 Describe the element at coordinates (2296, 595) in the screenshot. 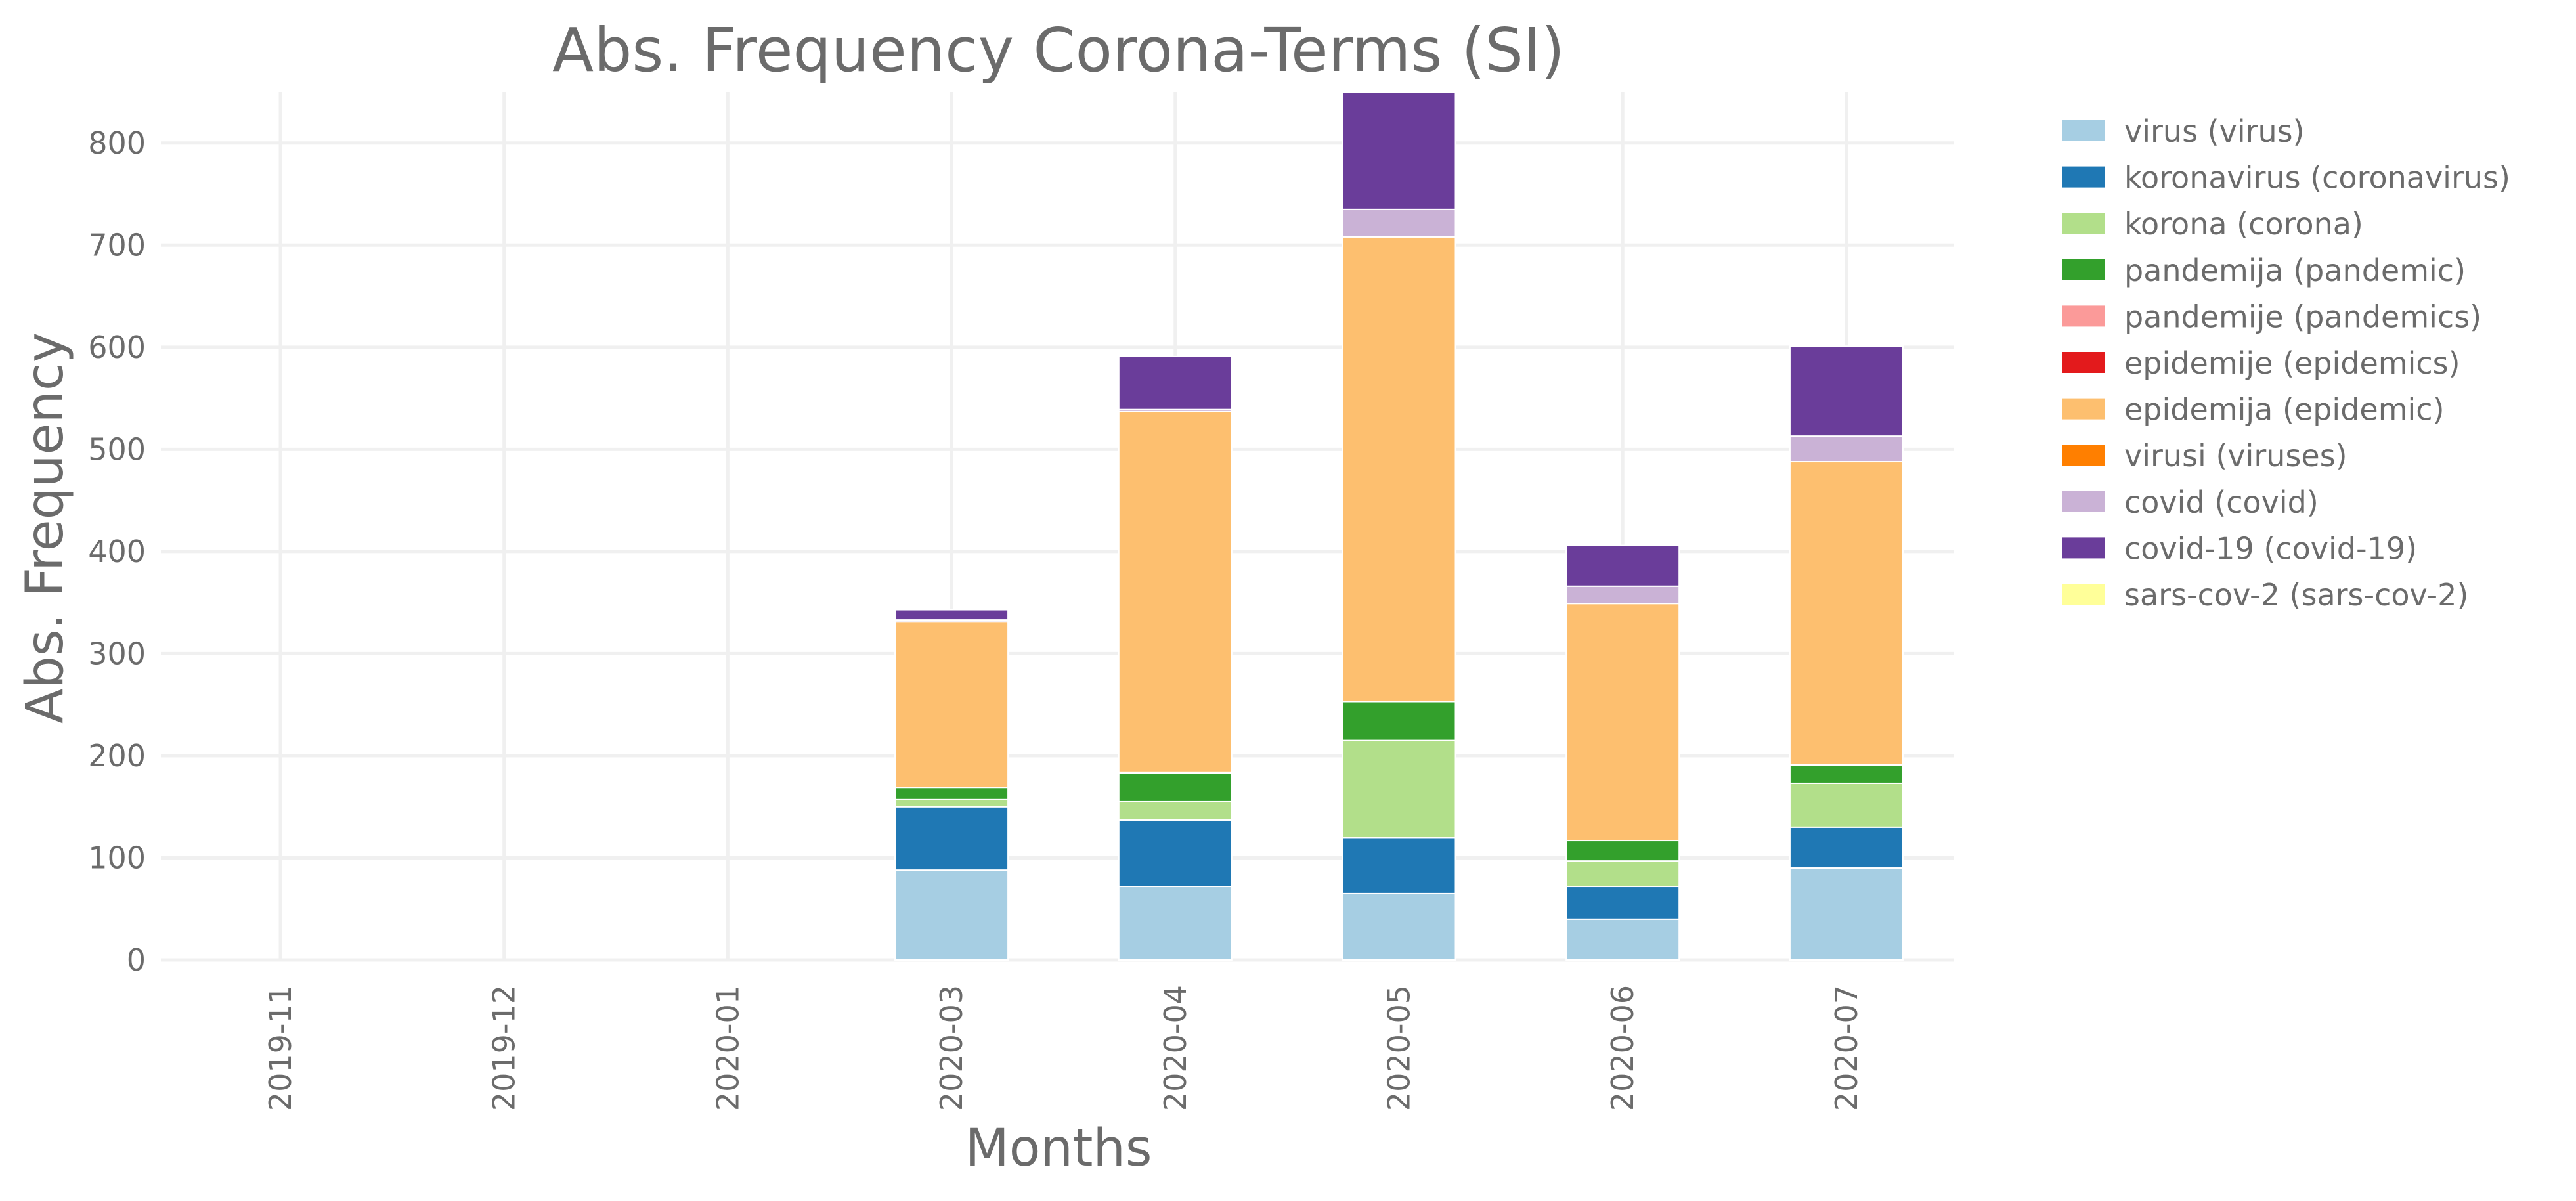

I see `legend-label: sars-cov-2 (sars-cov-2)` at that location.